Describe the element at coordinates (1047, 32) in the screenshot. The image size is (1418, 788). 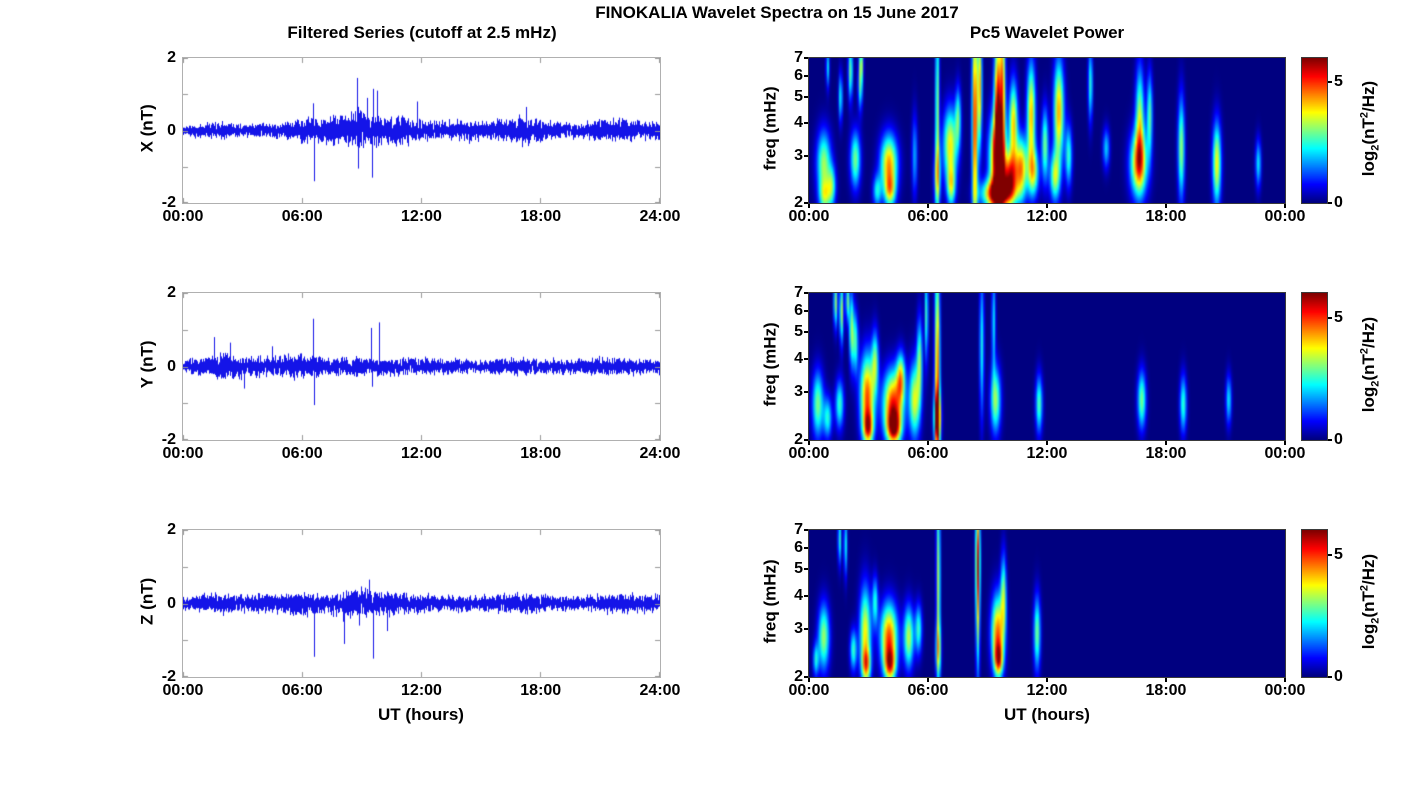
I see `right-column-title: Pc5 Wavelet Power` at that location.